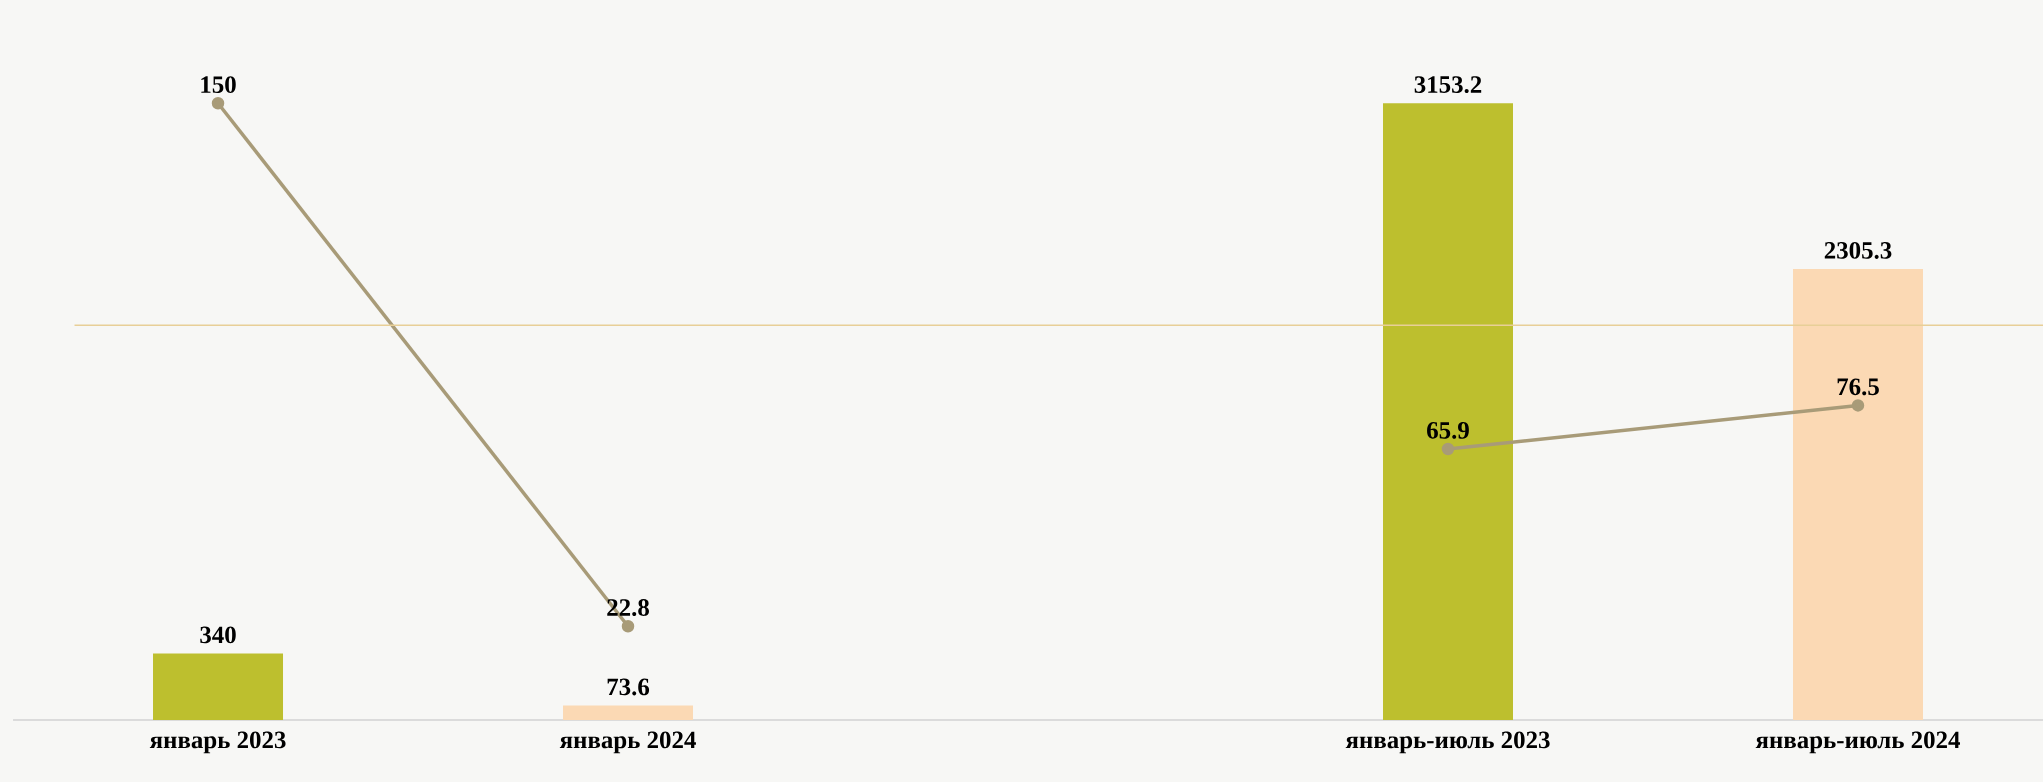 The height and width of the screenshot is (782, 2043). What do you see at coordinates (1858, 742) in the screenshot?
I see `x-tick-label: январь-июль 2024` at bounding box center [1858, 742].